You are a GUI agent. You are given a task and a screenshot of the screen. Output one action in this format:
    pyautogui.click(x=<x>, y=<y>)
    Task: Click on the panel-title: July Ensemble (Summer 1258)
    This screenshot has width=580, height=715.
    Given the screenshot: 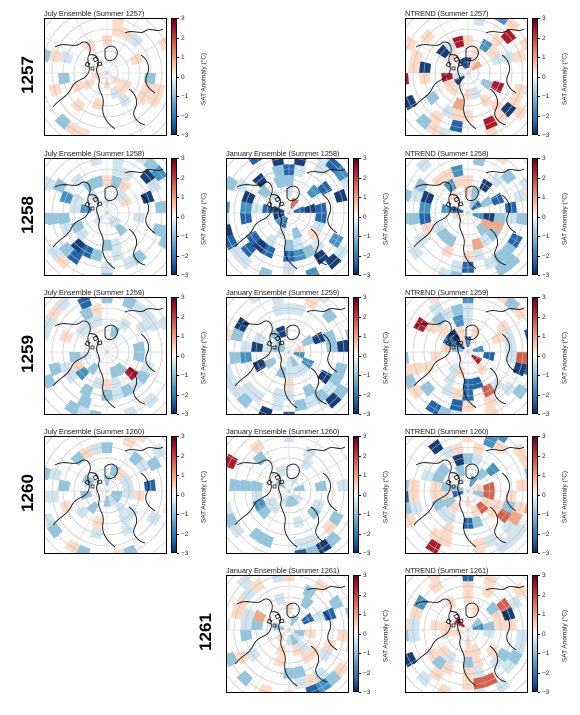 What is the action you would take?
    pyautogui.click(x=94, y=153)
    